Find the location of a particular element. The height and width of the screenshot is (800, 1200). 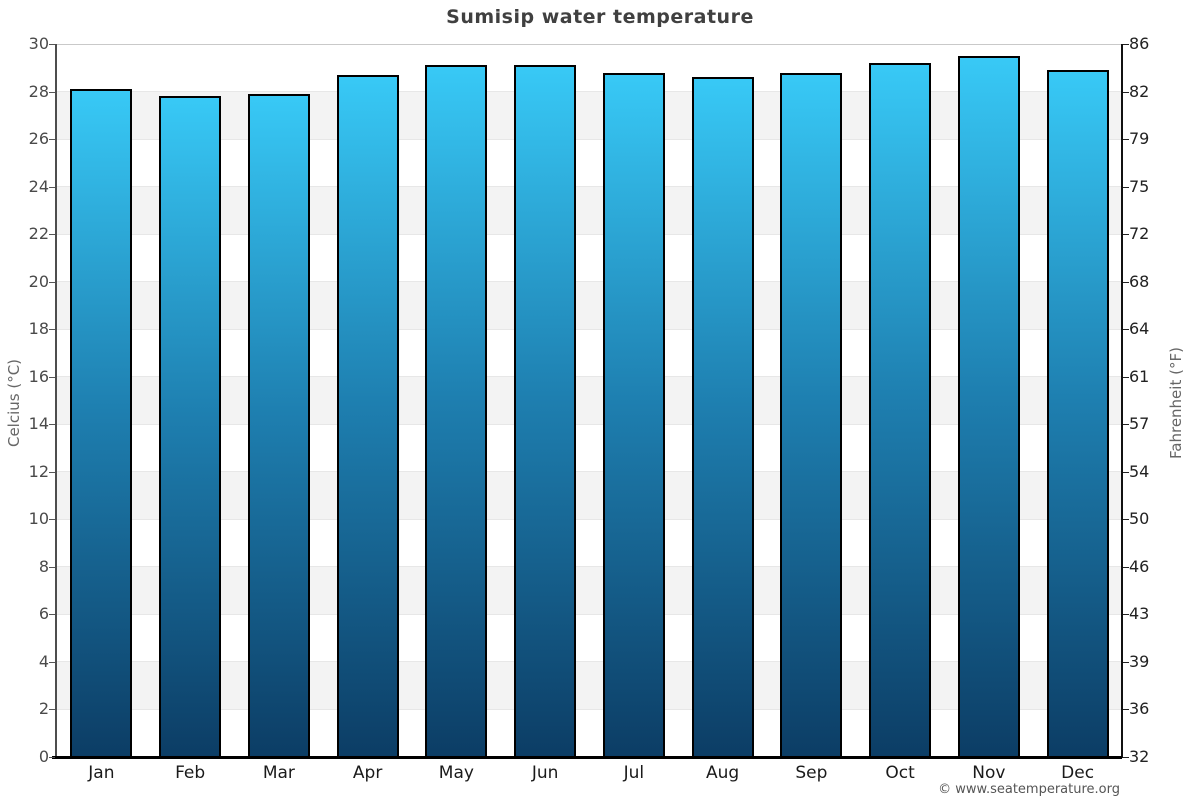

bar-mar is located at coordinates (278, 425).